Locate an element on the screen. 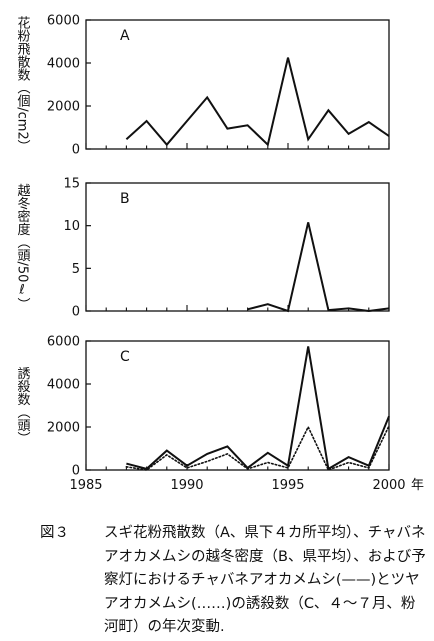 The height and width of the screenshot is (641, 434). panel-b-ylabel: 越冬密度（頭/50ℓ） is located at coordinates (23, 247).